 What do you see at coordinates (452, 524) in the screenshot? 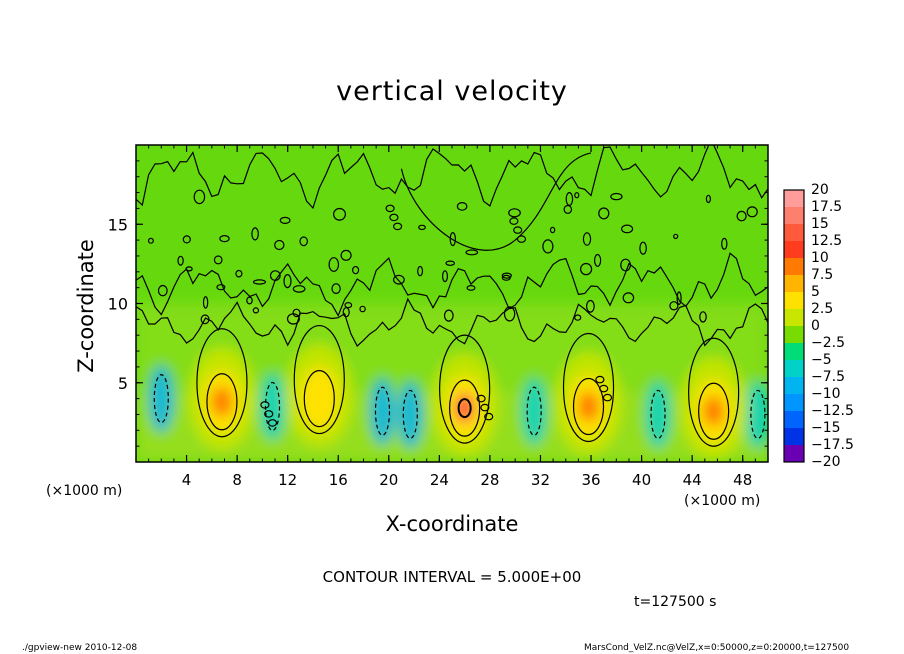
I see `x-axis-label: X-coordinate` at bounding box center [452, 524].